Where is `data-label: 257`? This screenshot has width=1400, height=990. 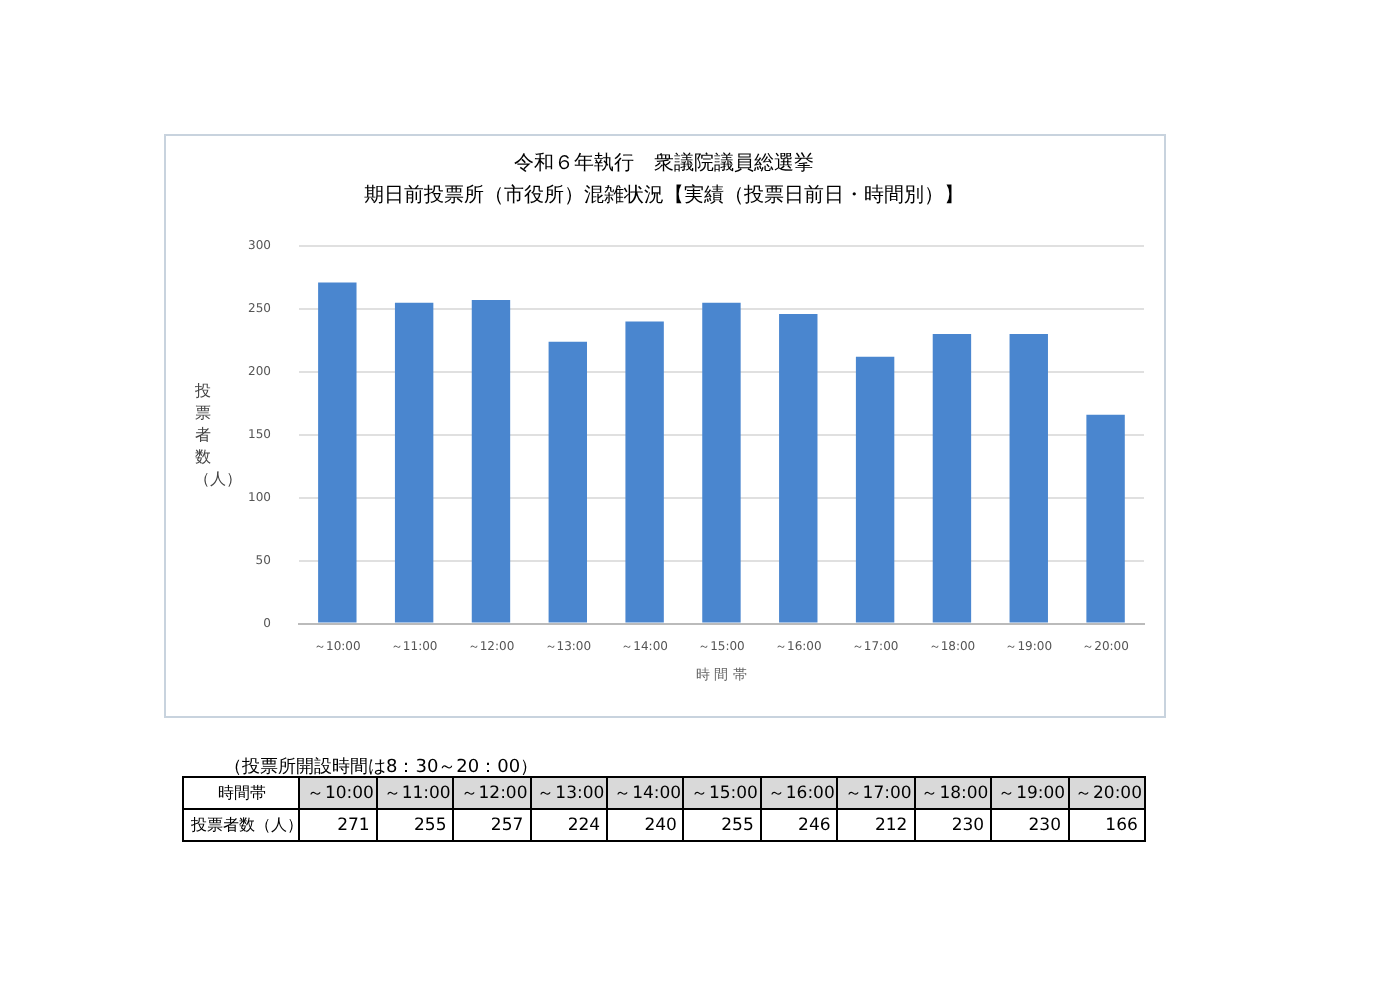
data-label: 257 is located at coordinates (492, 825).